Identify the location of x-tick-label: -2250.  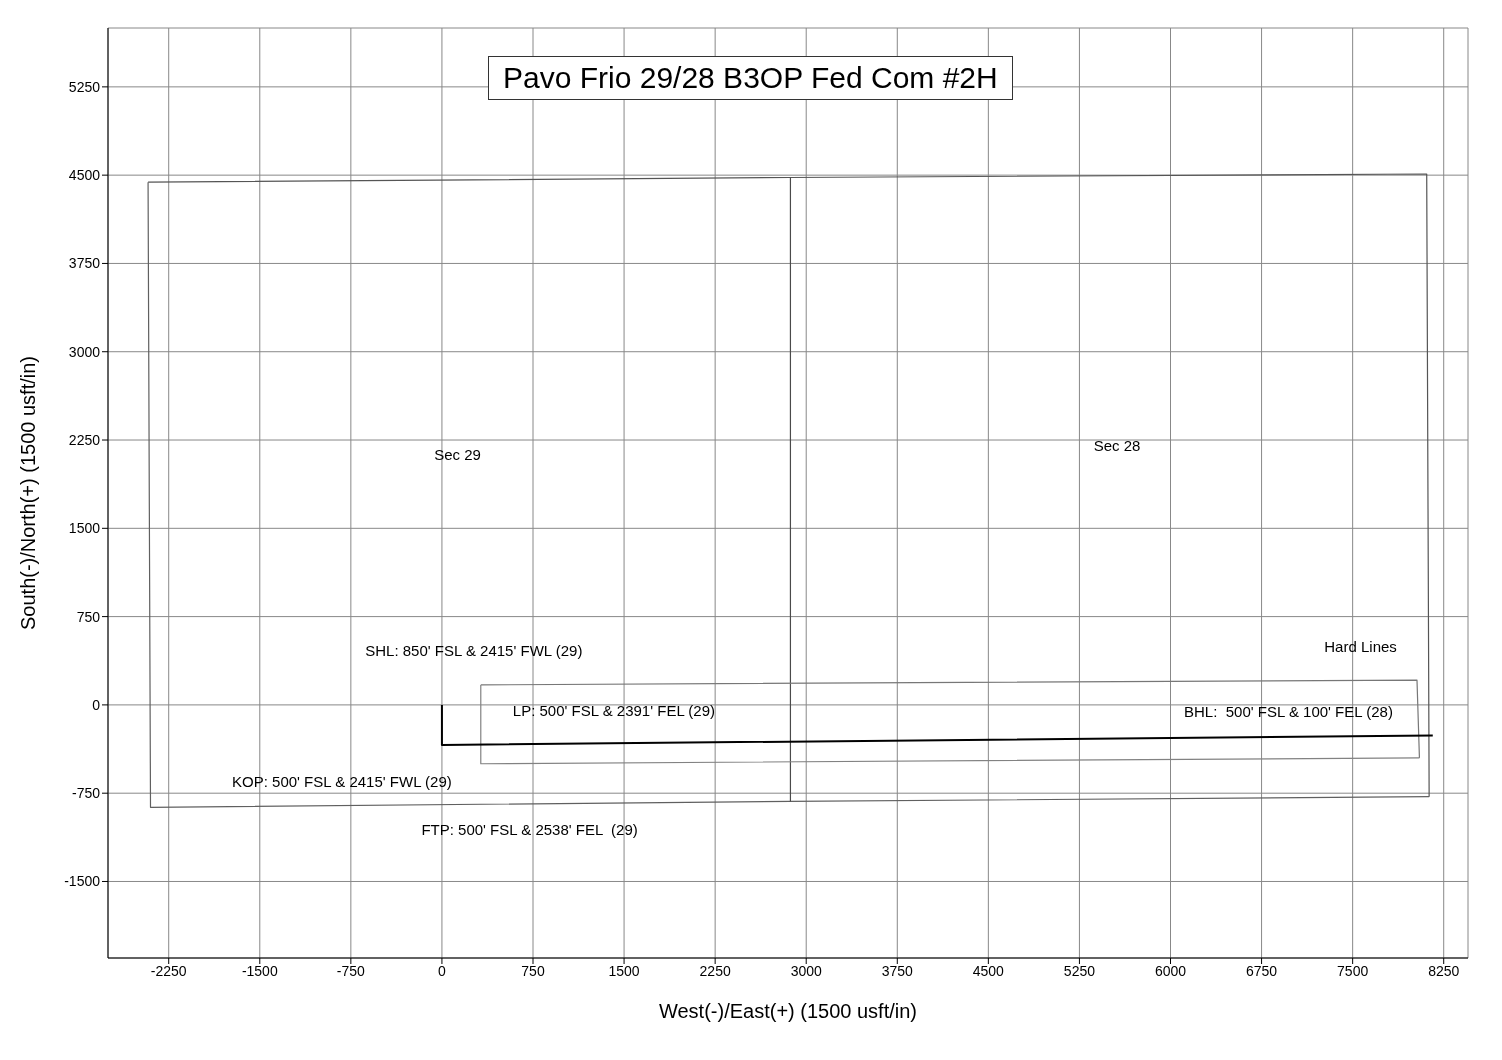
(168, 970).